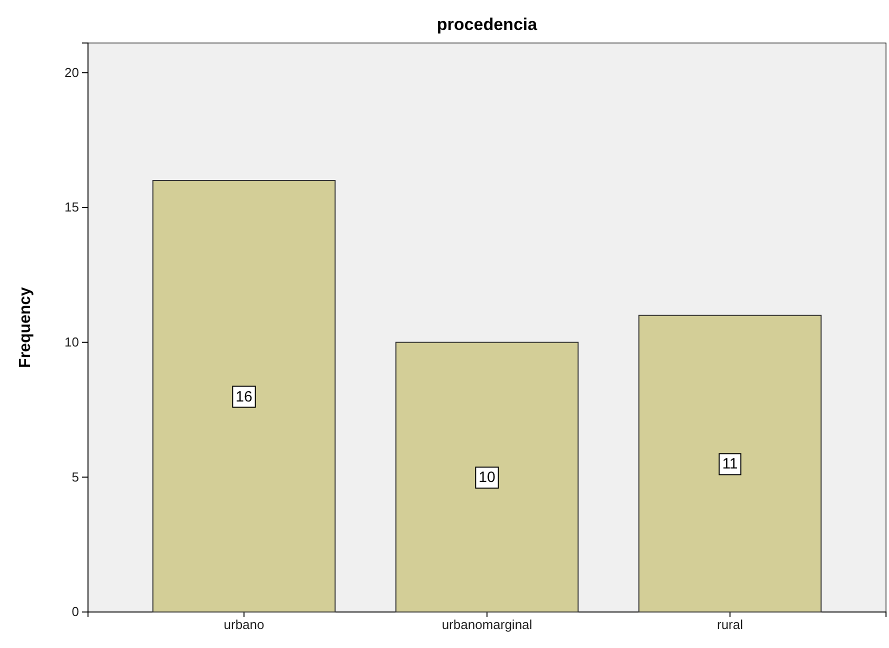 The width and height of the screenshot is (889, 648). Describe the element at coordinates (730, 624) in the screenshot. I see `x-tick-label: rural` at that location.